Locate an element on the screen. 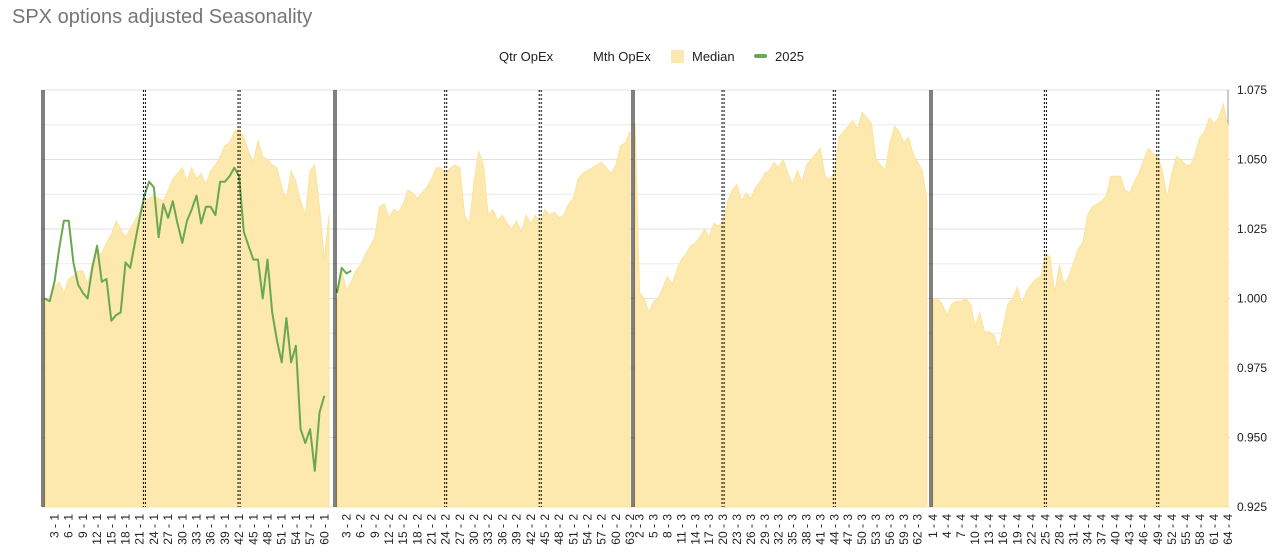 The width and height of the screenshot is (1282, 559). x-tick-label: 41 - 3 is located at coordinates (820, 529).